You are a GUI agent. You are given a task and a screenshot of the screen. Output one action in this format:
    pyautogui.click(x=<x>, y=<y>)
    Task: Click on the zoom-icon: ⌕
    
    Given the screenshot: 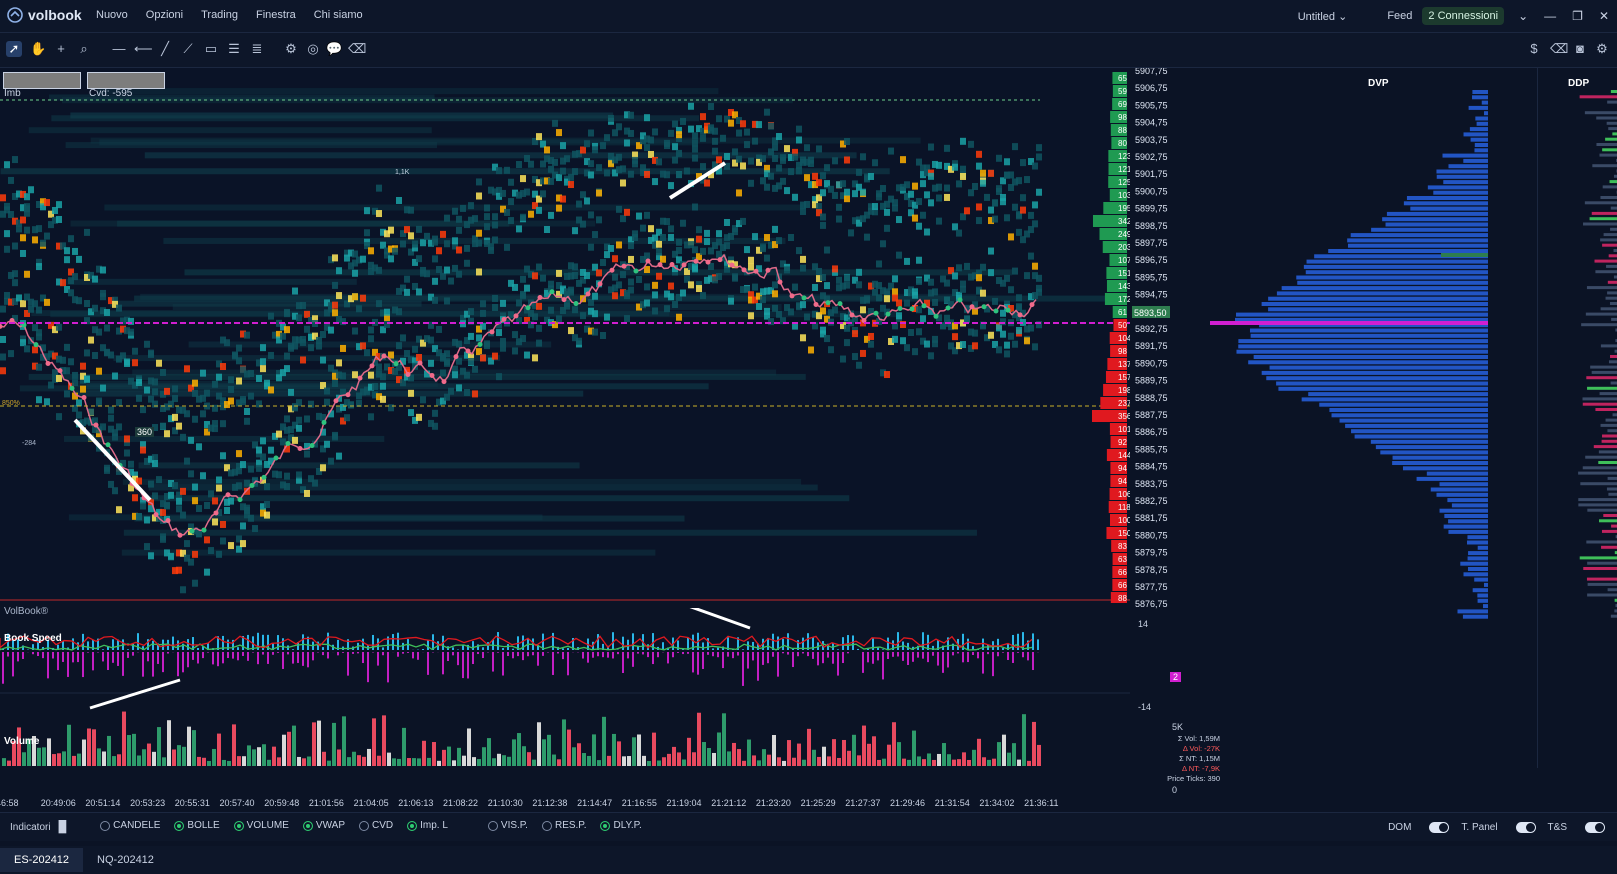 What is the action you would take?
    pyautogui.click(x=84, y=48)
    